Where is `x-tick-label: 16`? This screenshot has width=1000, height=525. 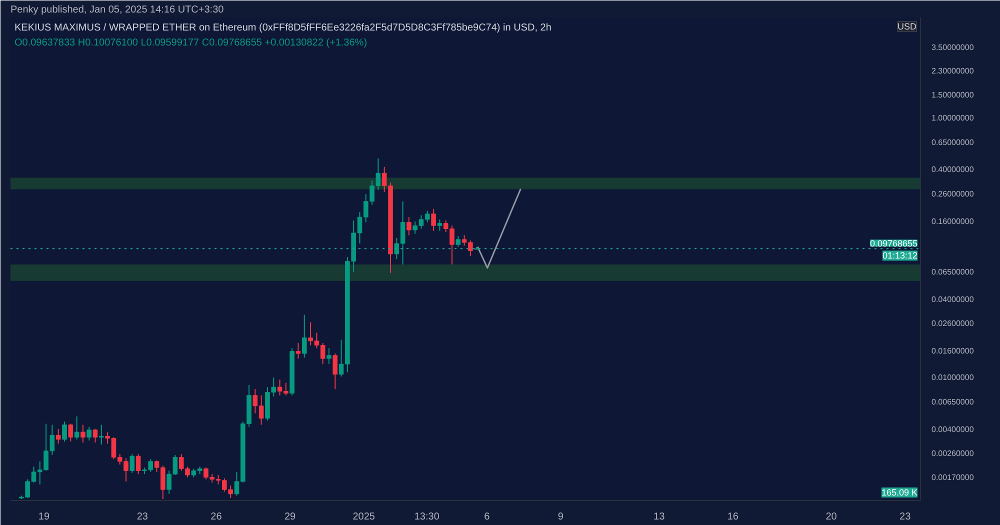 x-tick-label: 16 is located at coordinates (733, 517).